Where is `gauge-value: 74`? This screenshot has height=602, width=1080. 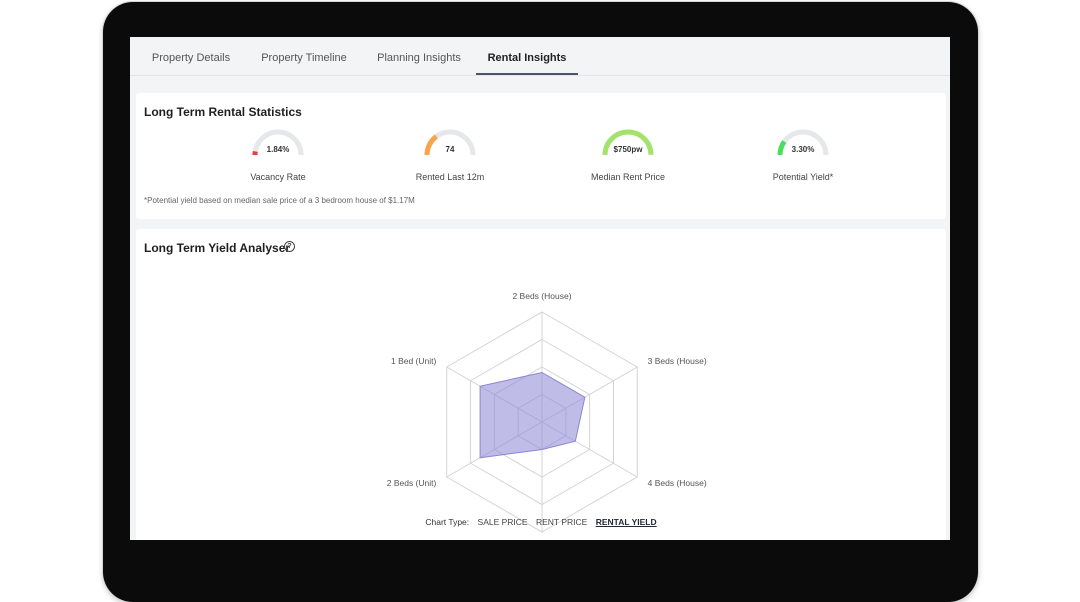
gauge-value: 74 is located at coordinates (450, 149).